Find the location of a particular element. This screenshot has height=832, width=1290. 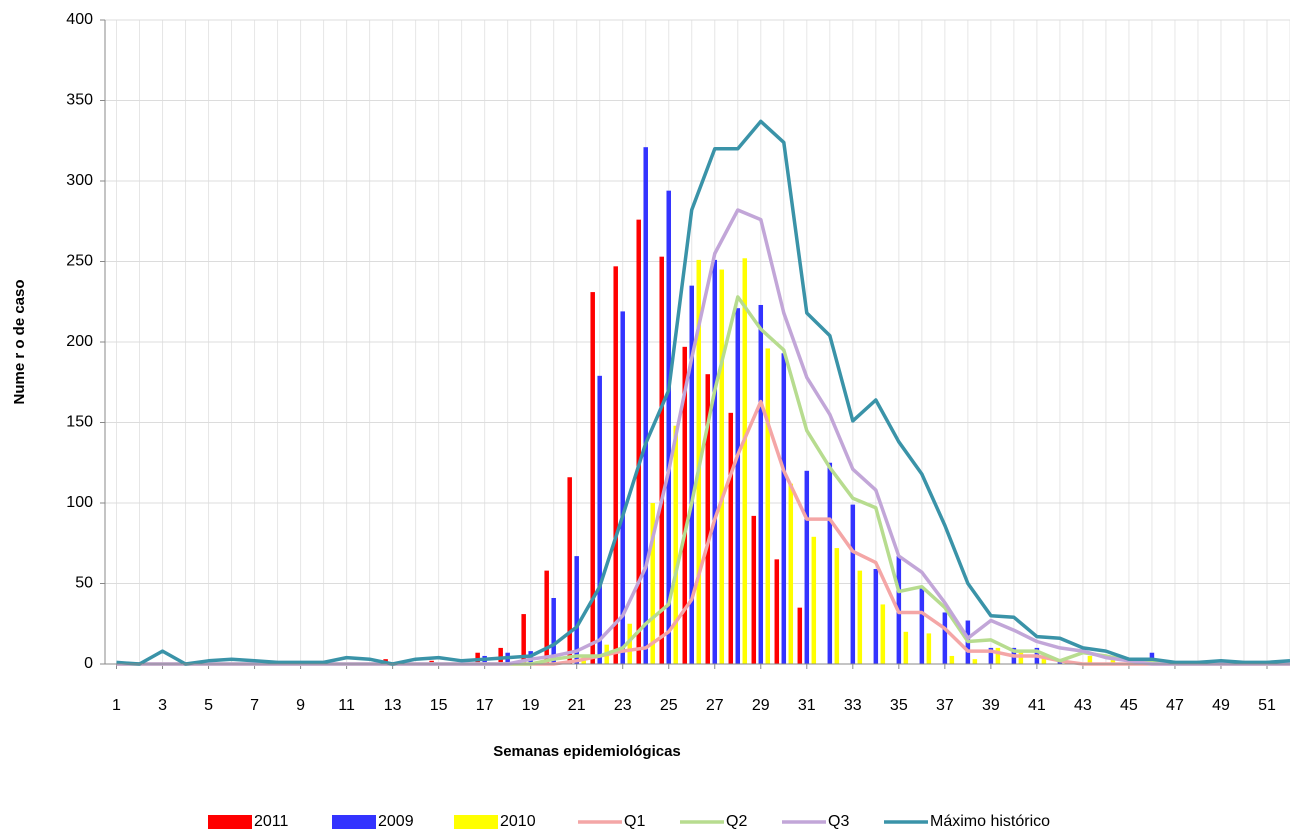

x-tick-label: 21 is located at coordinates (577, 705).